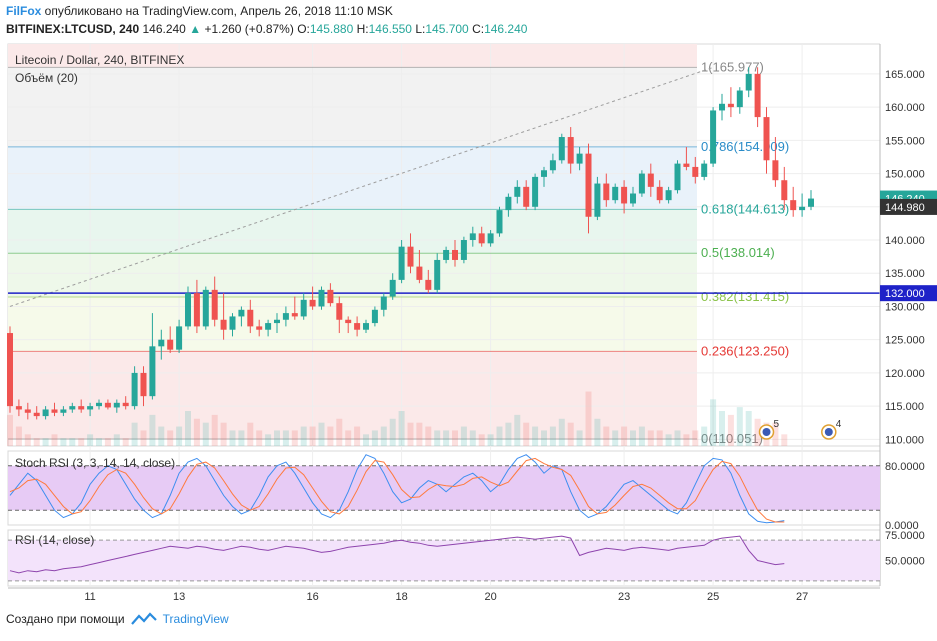 The image size is (937, 641). Describe the element at coordinates (745, 208) in the screenshot. I see `fib-level-label: 0.618(144.613)` at that location.